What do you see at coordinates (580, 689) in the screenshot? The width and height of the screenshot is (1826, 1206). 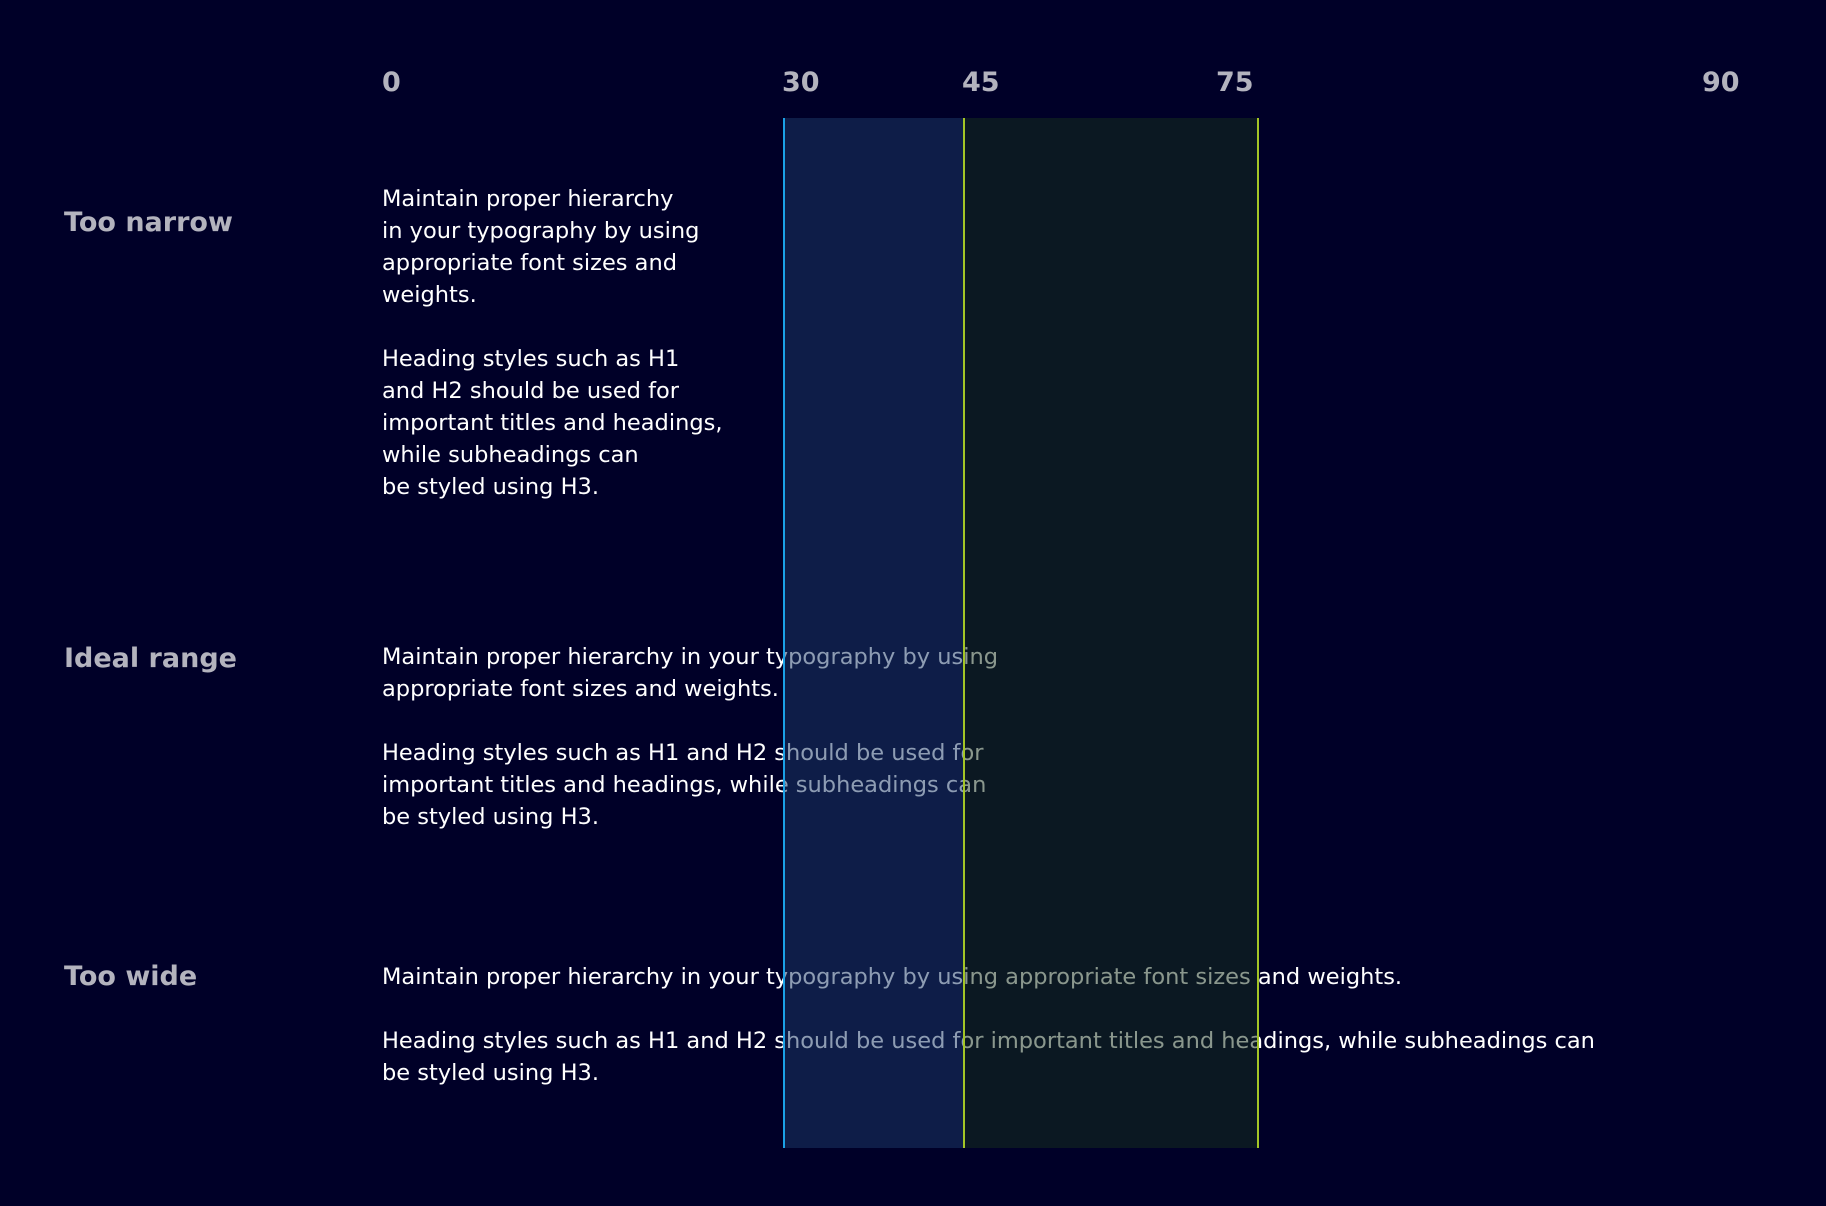 I see `text-line: appropriate font sizes and weights.` at bounding box center [580, 689].